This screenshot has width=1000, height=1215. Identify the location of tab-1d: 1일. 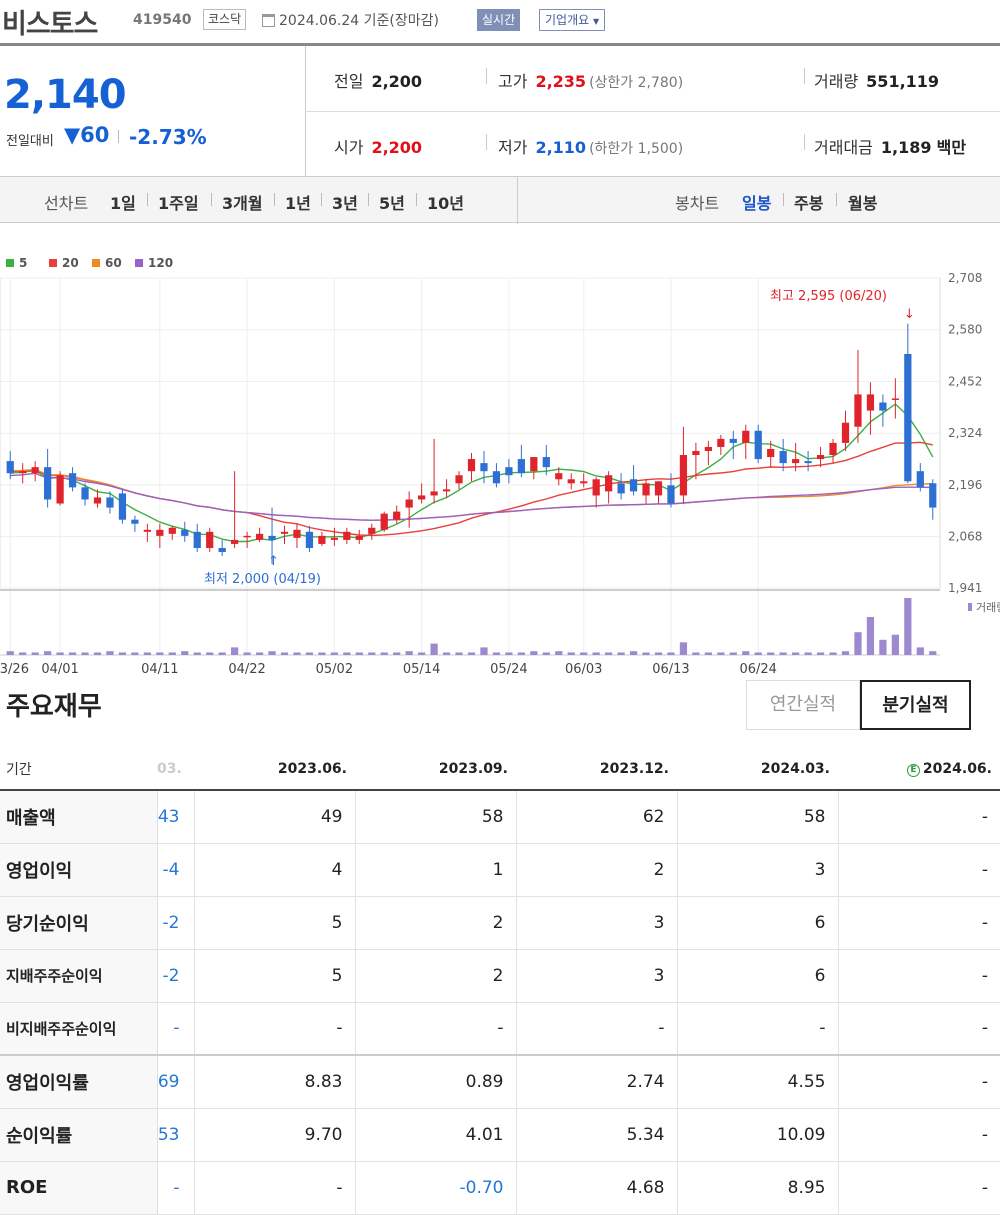
(123, 203).